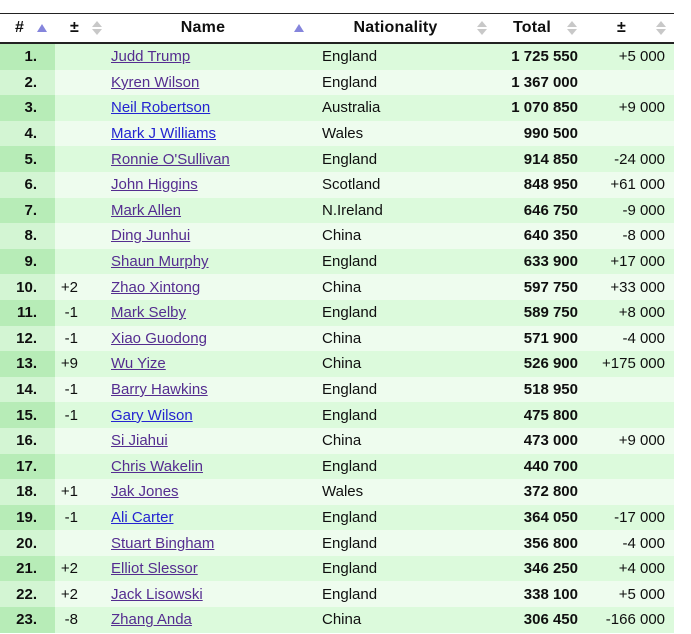  What do you see at coordinates (540, 440) in the screenshot?
I see `total-cell: 473 000` at bounding box center [540, 440].